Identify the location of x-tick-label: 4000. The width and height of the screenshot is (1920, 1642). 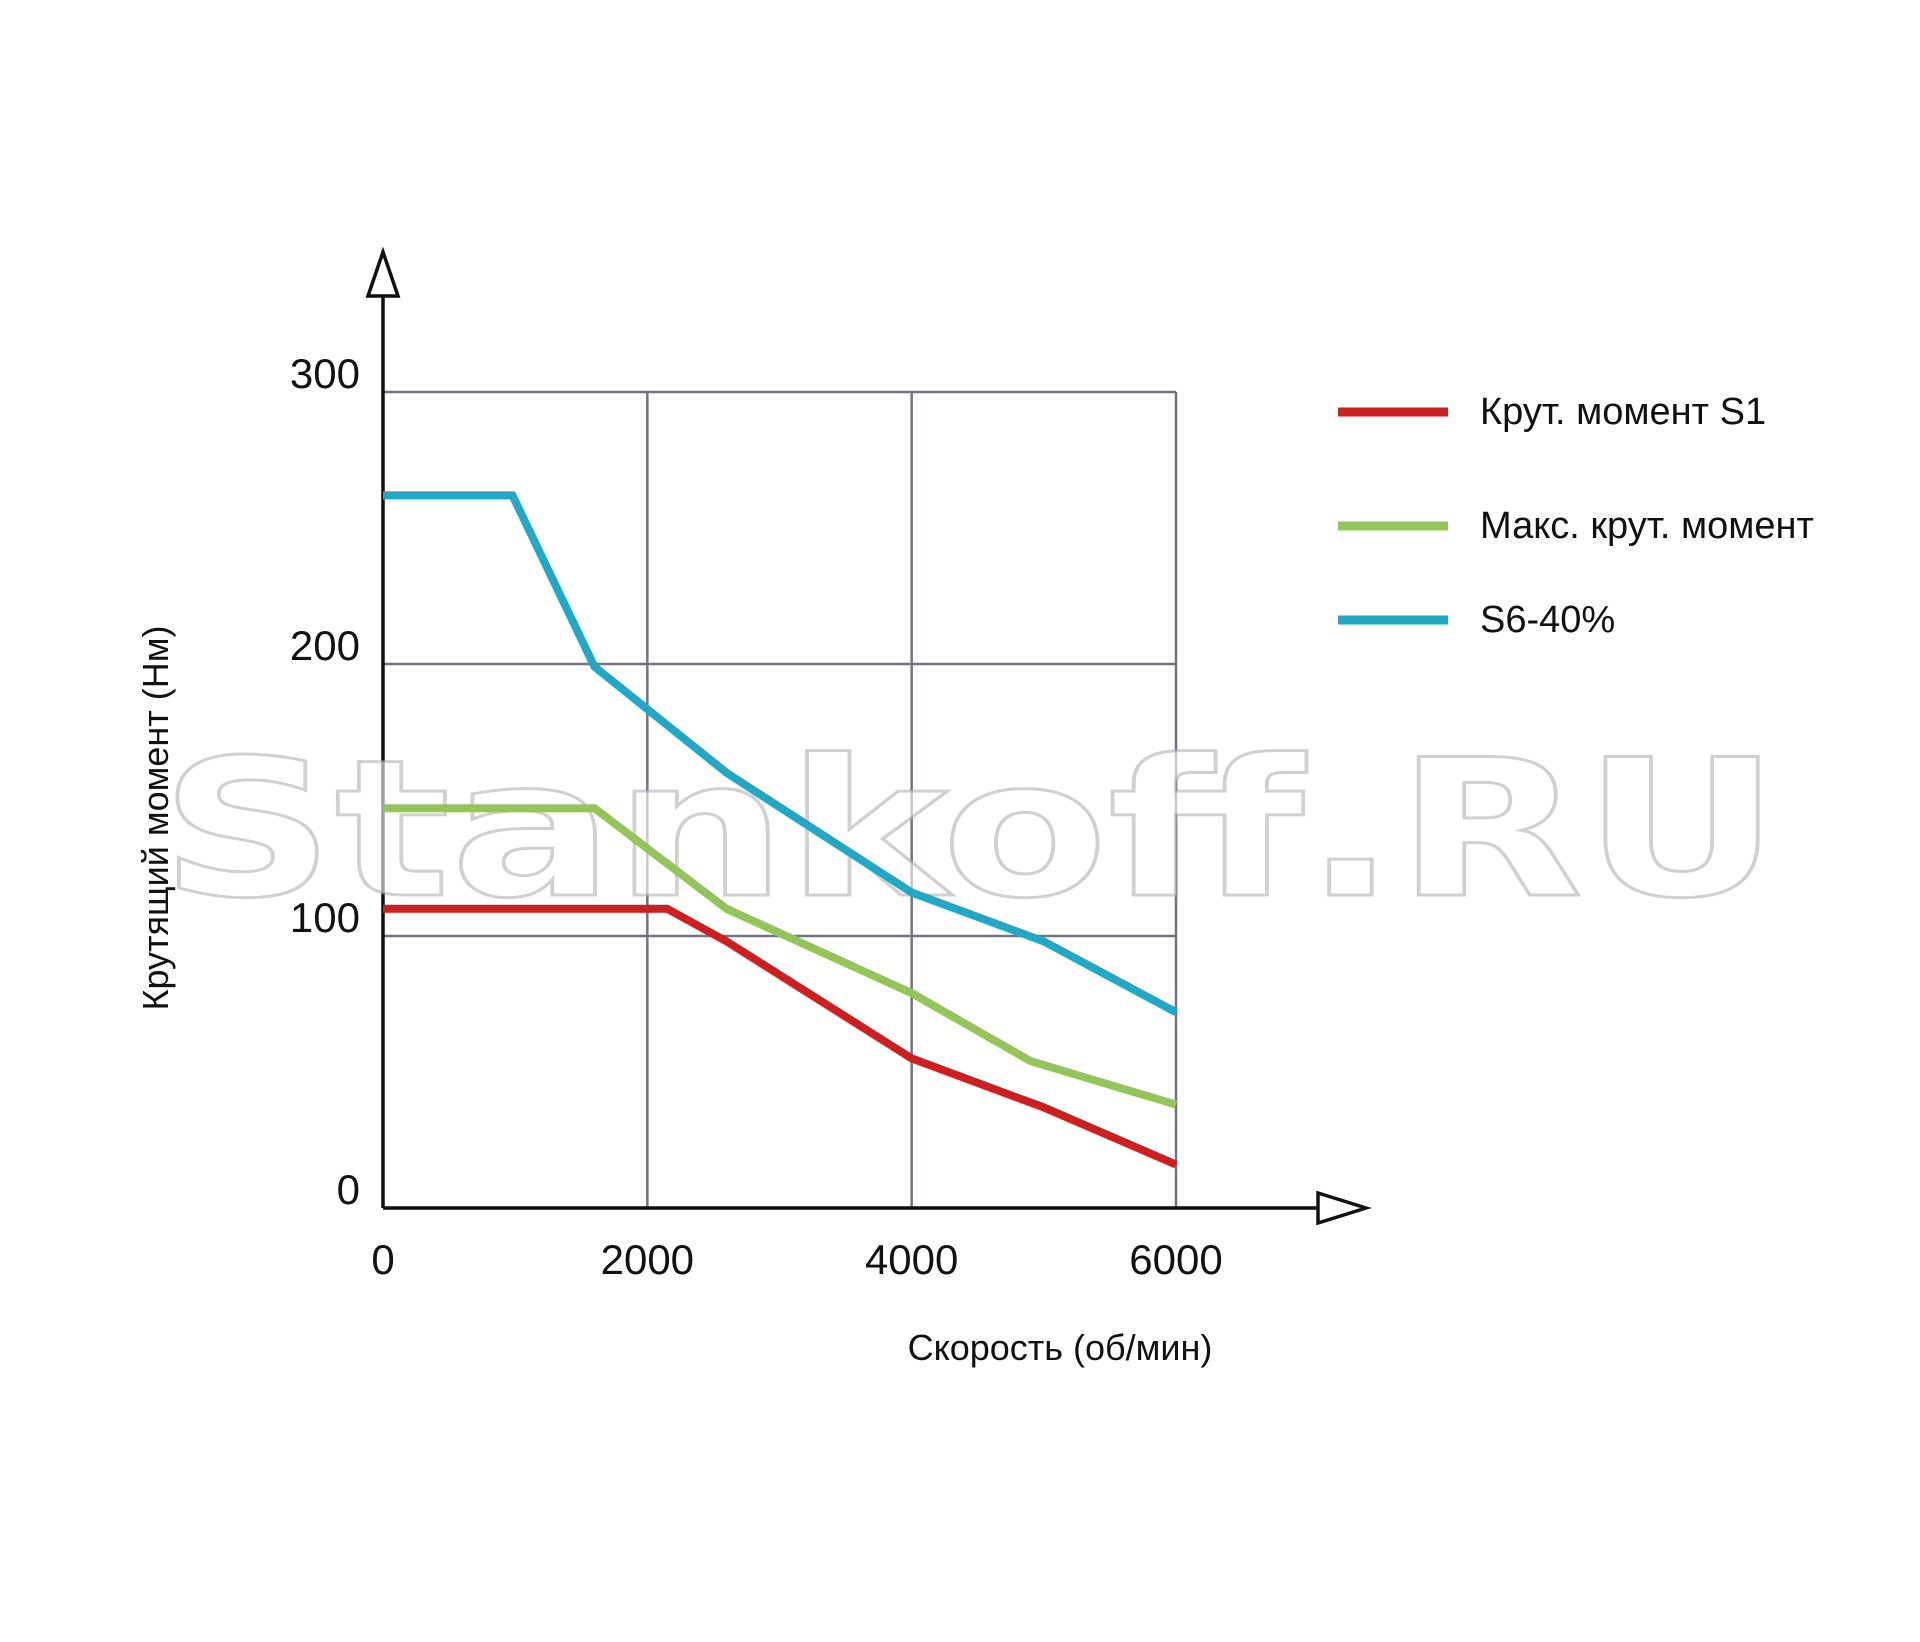
(911, 1259).